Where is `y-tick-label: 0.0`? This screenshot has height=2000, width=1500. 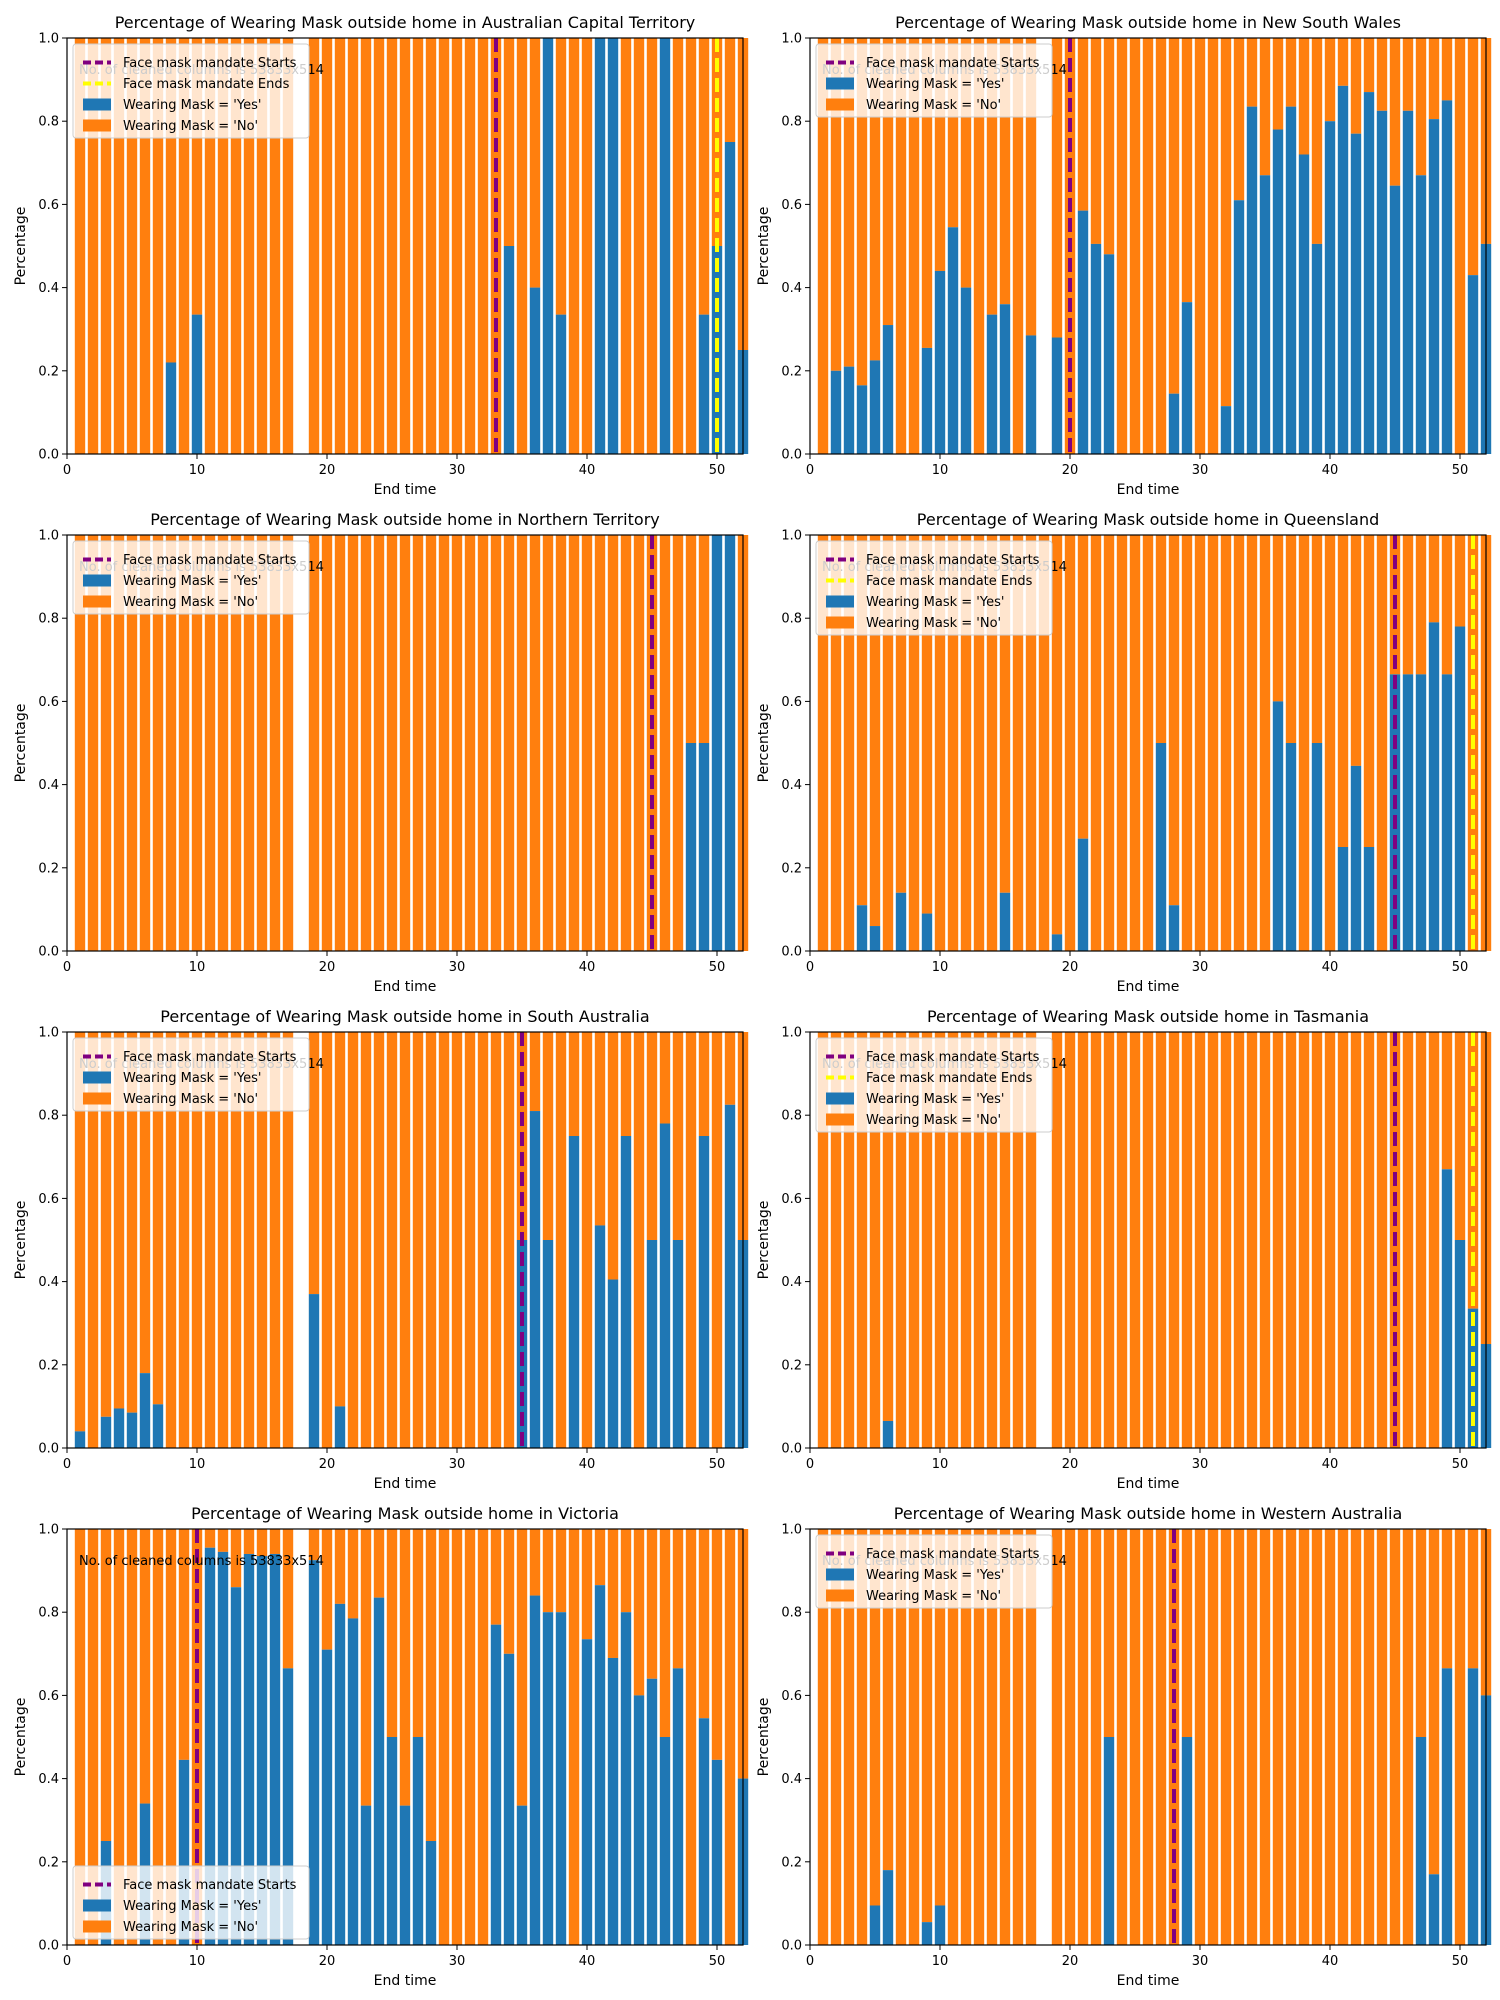 y-tick-label: 0.0 is located at coordinates (48, 1946).